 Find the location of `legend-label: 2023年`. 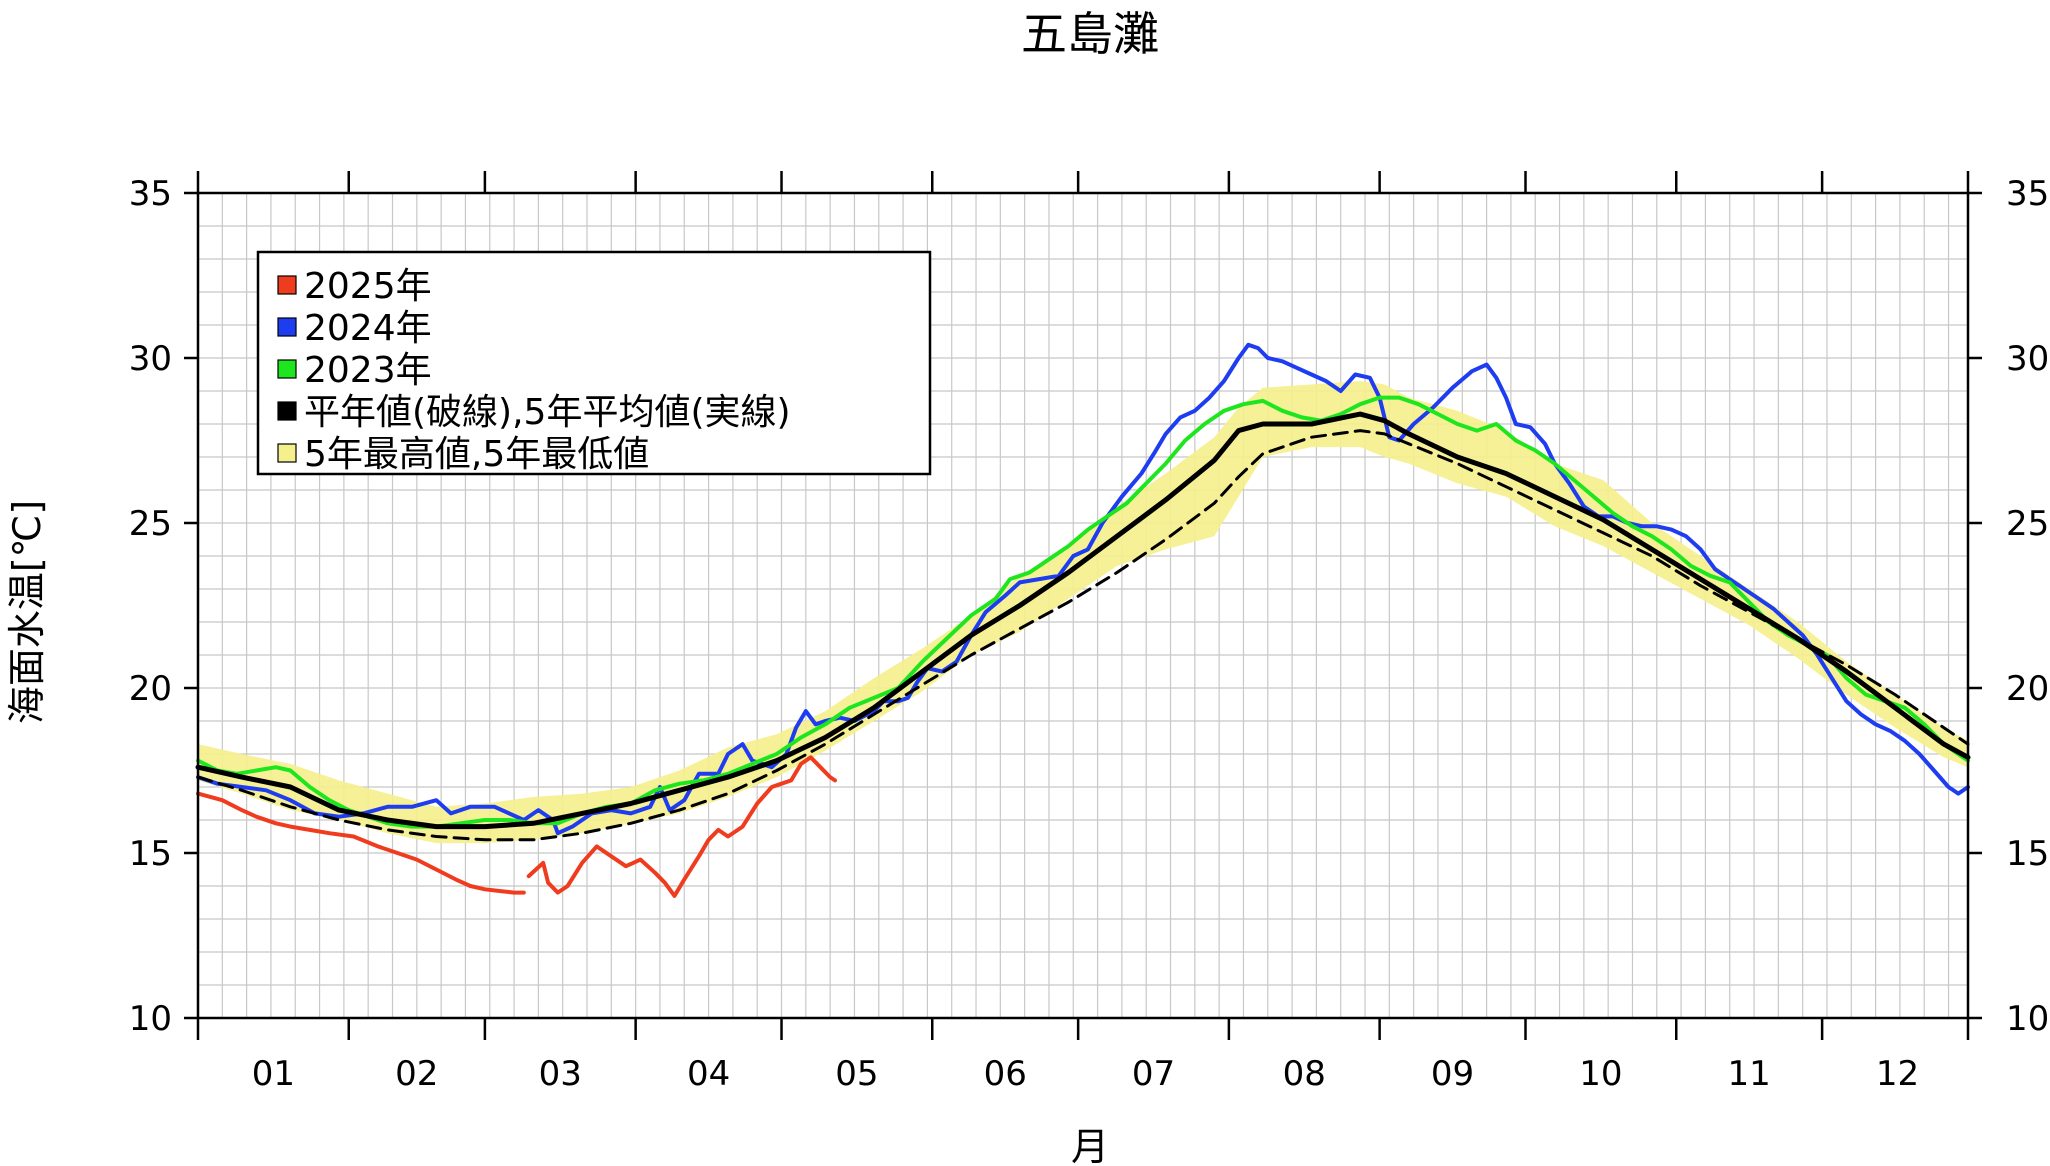

legend-label: 2023年 is located at coordinates (368, 370).